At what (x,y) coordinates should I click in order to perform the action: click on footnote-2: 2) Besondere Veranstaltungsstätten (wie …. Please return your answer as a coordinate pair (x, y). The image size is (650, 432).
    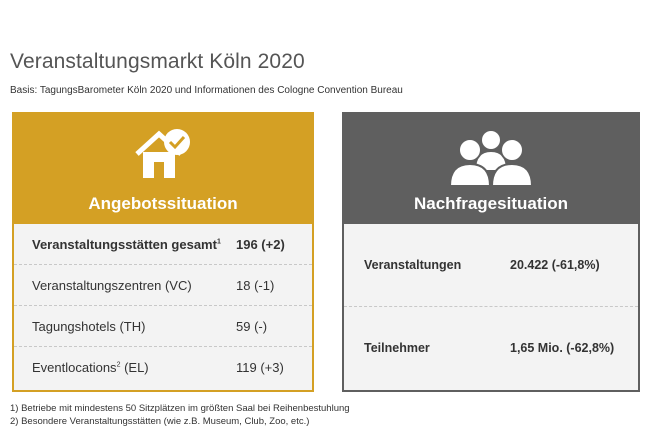
    Looking at the image, I should click on (160, 421).